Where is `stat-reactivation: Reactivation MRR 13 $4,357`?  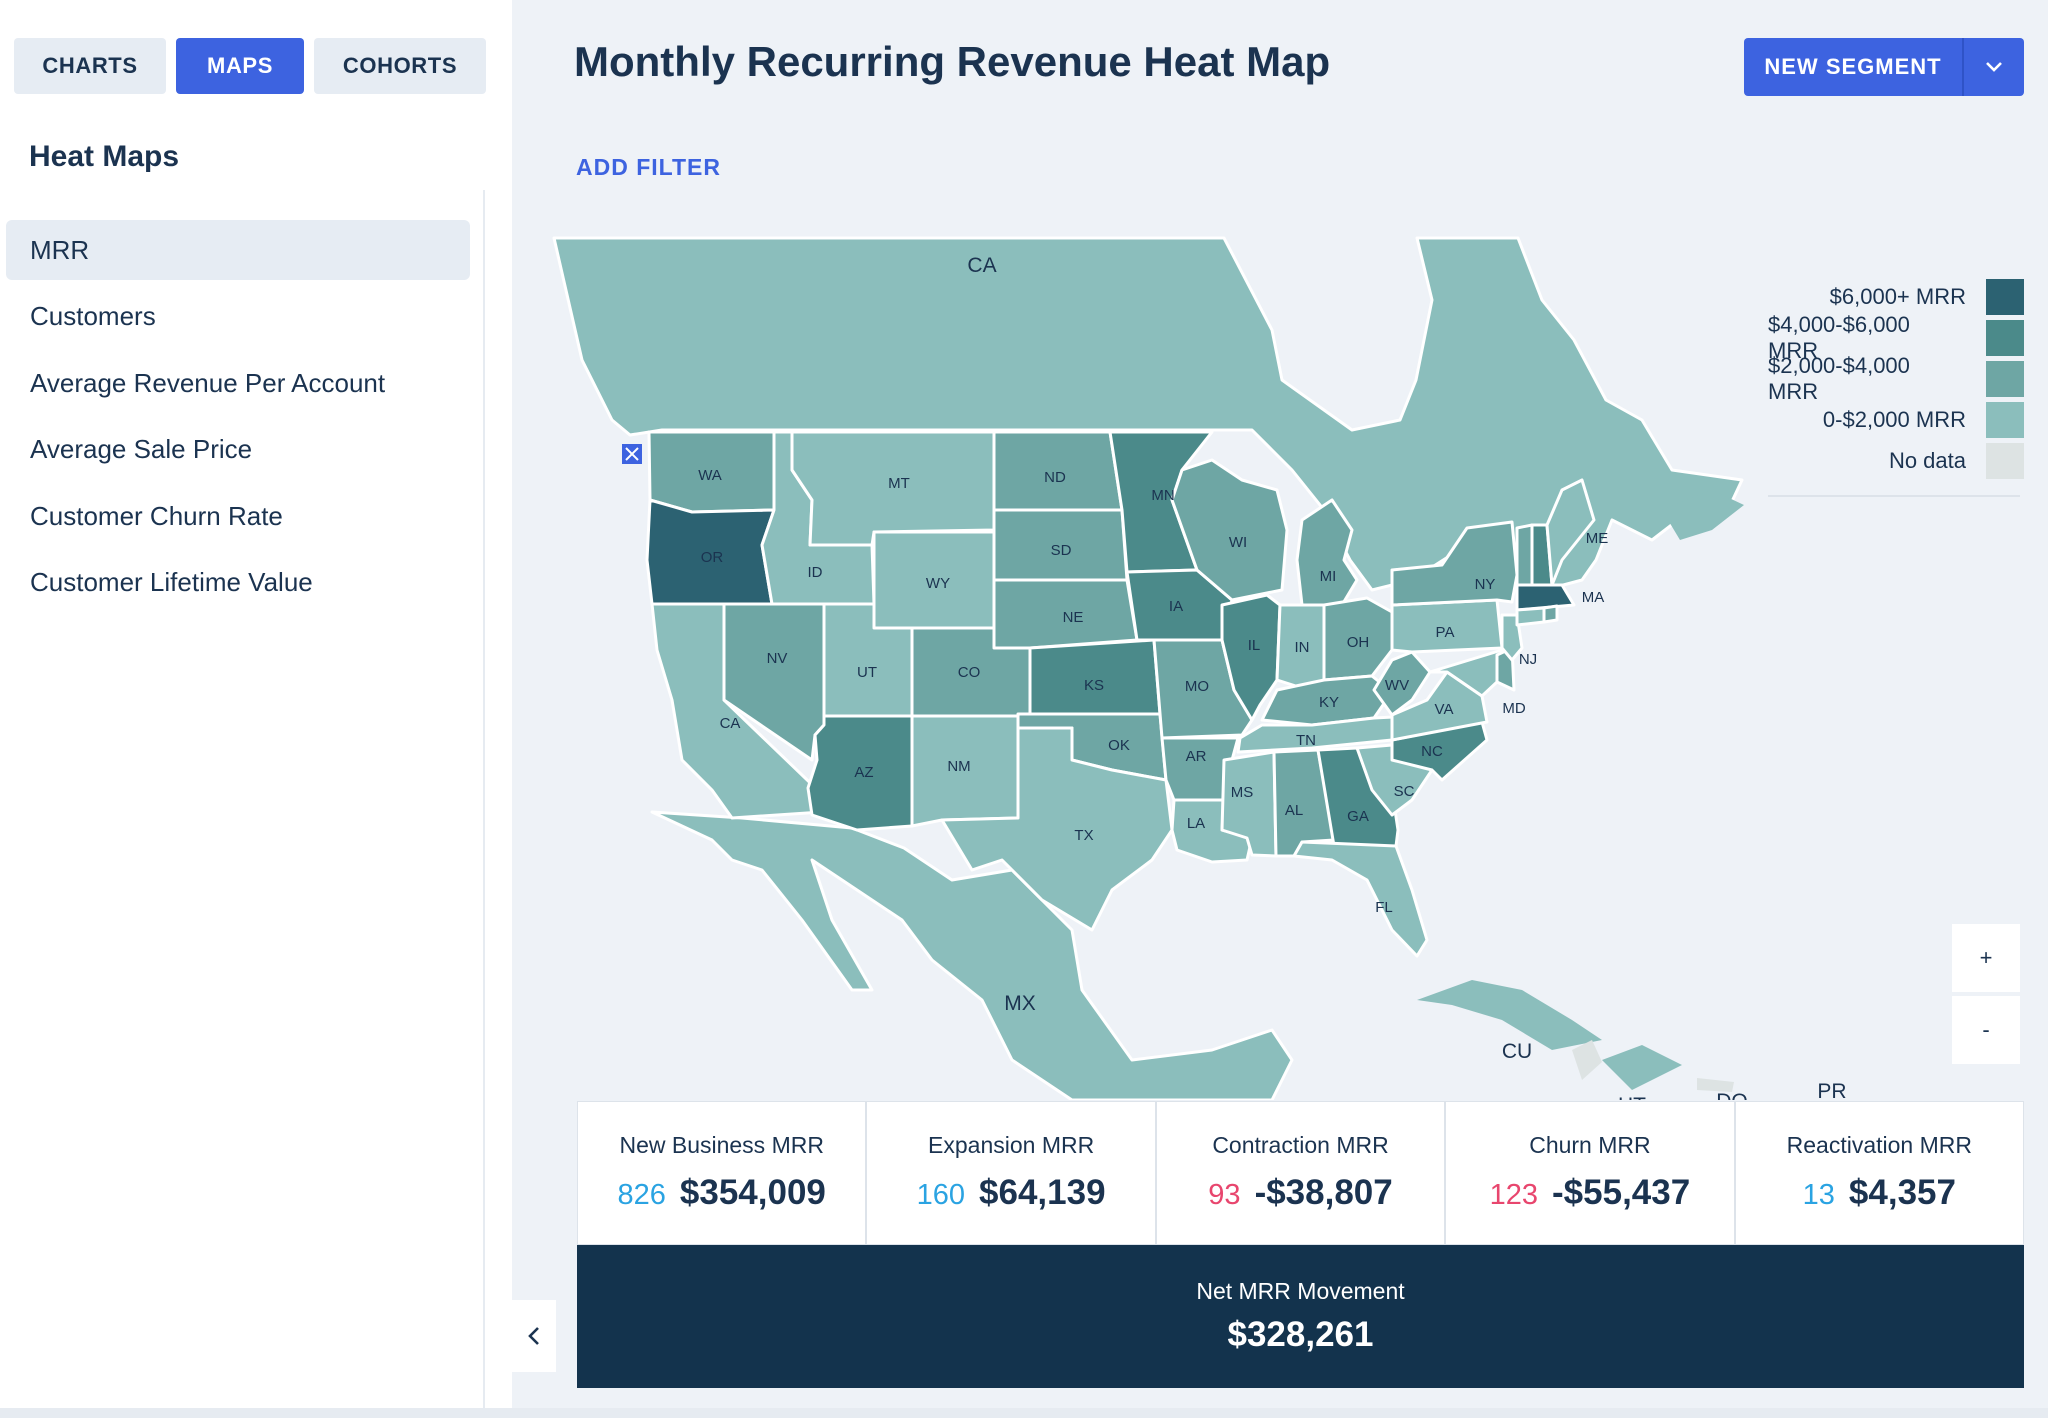
stat-reactivation: Reactivation MRR 13 $4,357 is located at coordinates (1879, 1173).